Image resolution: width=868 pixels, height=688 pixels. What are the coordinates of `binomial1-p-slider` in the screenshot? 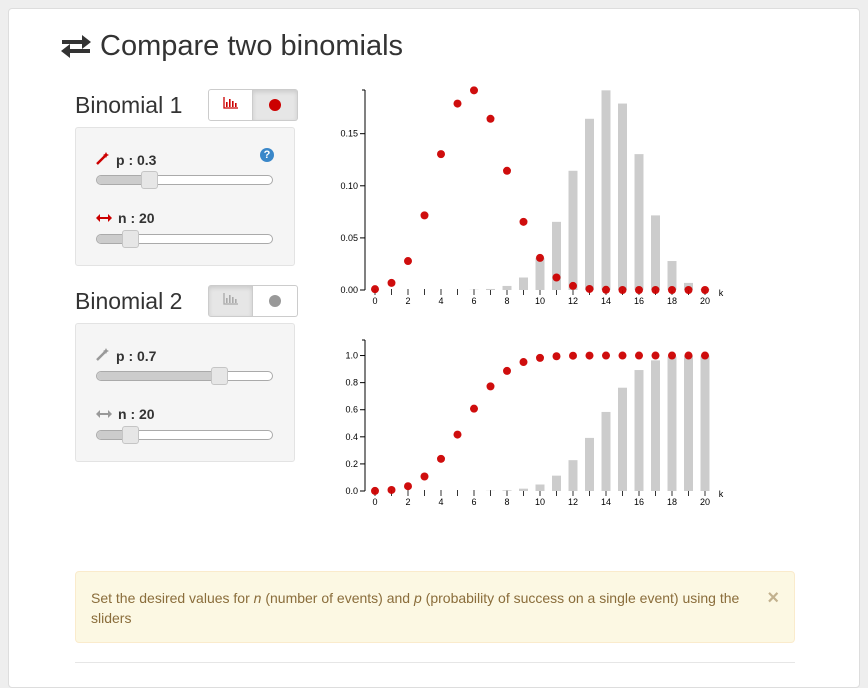 It's located at (184, 180).